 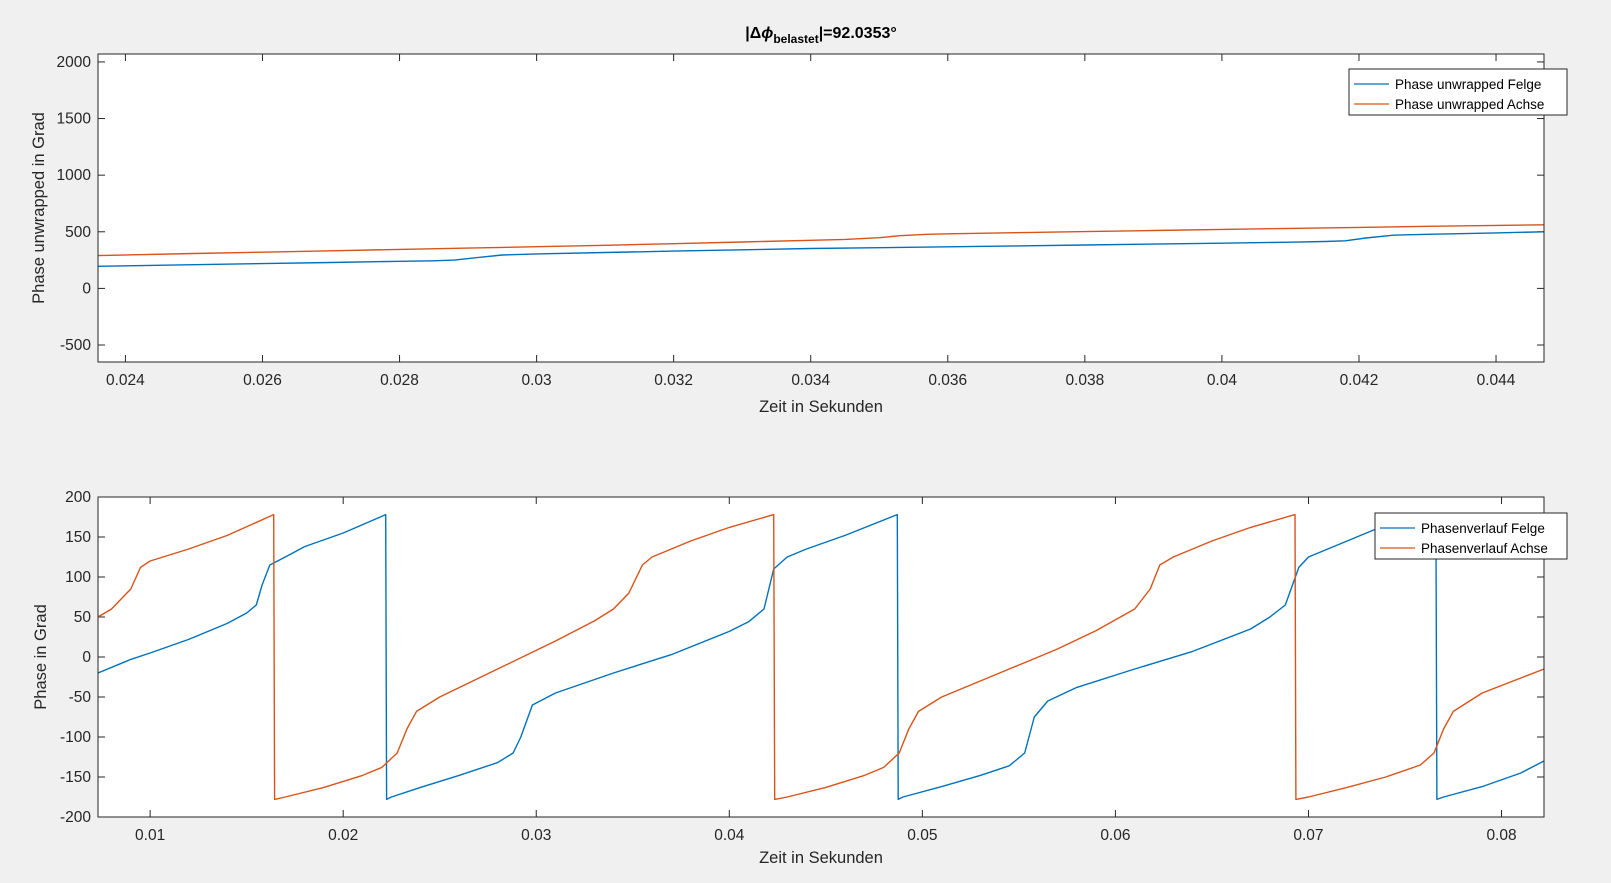 I want to click on top-y-tick-label: 1000, so click(x=74, y=175).